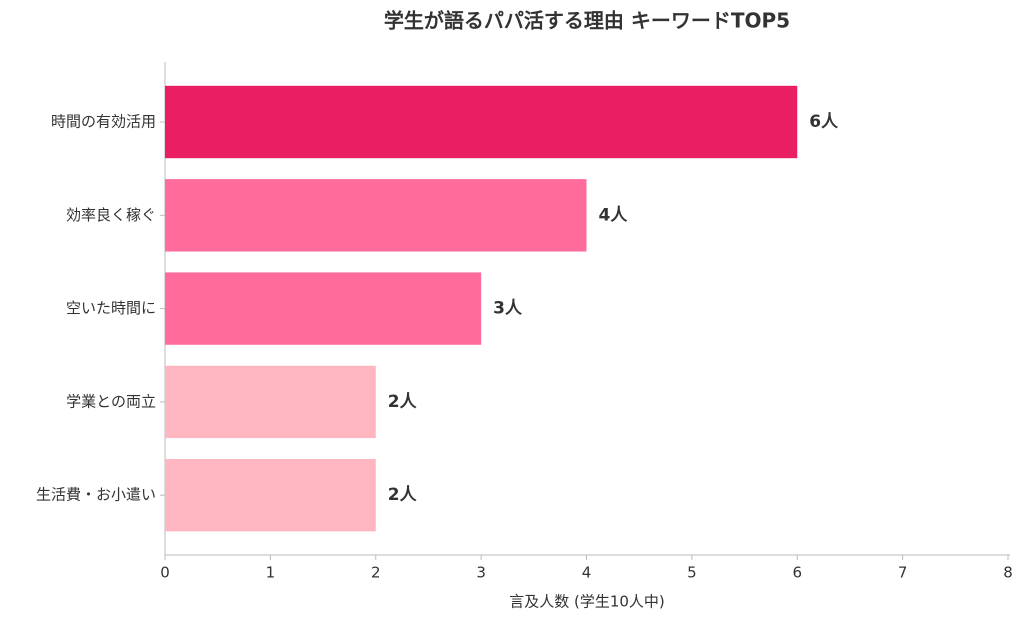 This screenshot has width=1024, height=622. Describe the element at coordinates (103, 122) in the screenshot. I see `y-tick-label: 時間の有効活用` at that location.